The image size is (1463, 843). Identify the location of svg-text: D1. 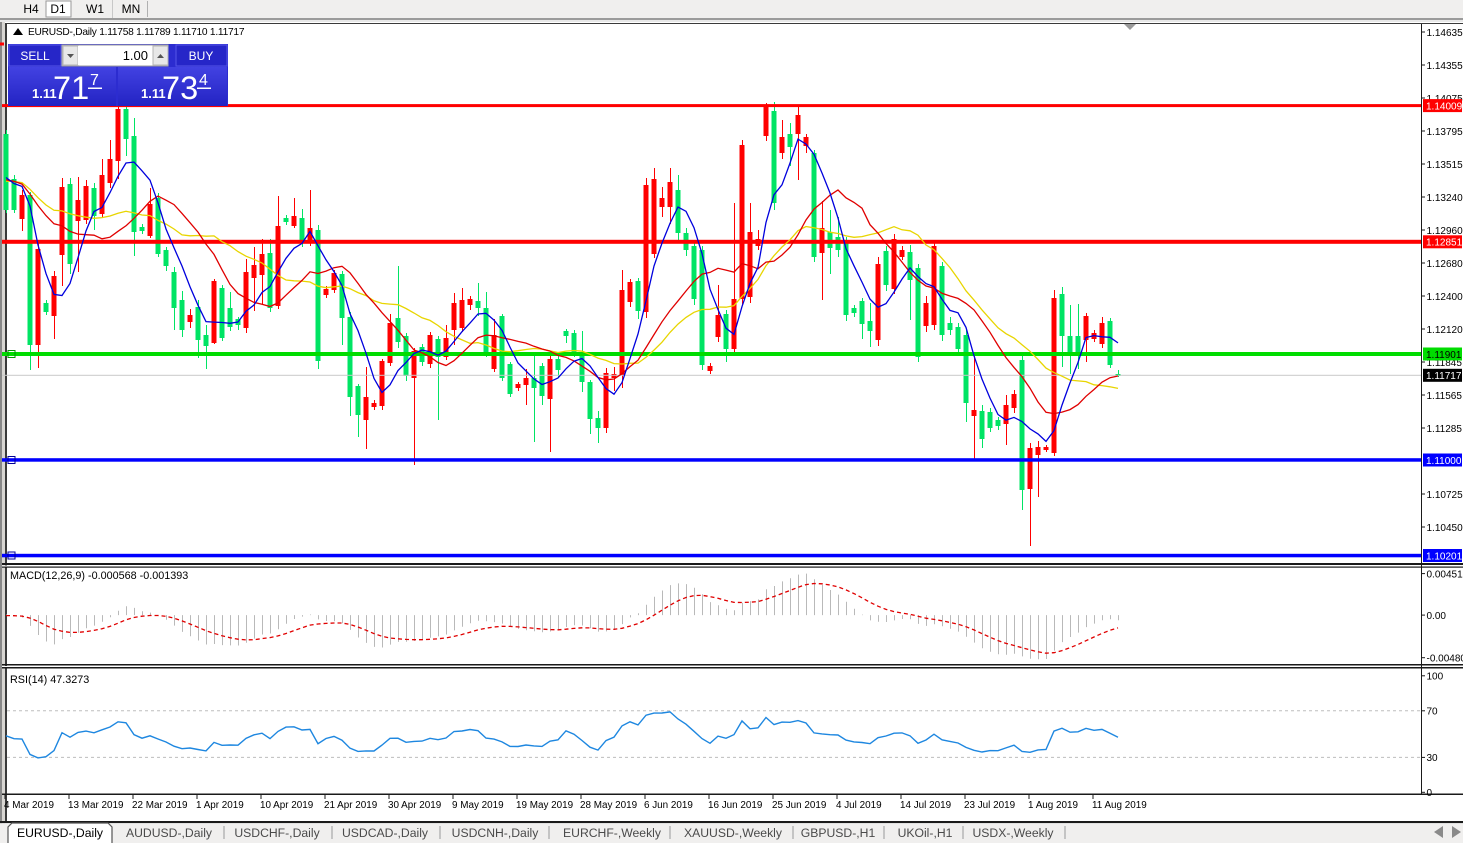
(58, 9).